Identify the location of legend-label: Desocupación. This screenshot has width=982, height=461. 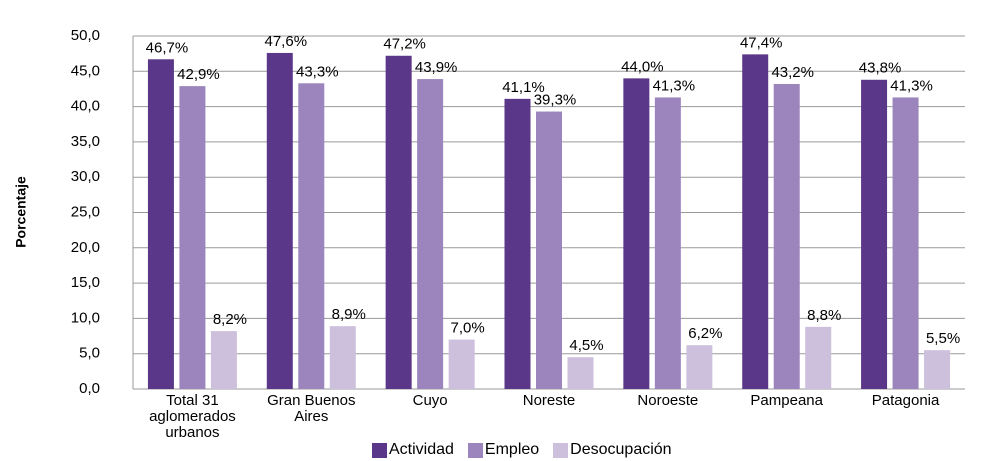
(621, 449).